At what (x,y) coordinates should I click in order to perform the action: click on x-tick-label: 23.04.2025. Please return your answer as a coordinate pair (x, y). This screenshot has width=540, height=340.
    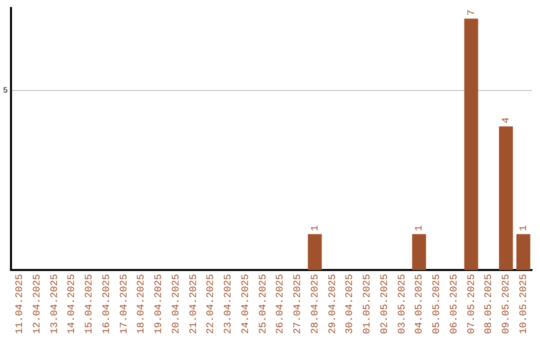
    Looking at the image, I should click on (229, 304).